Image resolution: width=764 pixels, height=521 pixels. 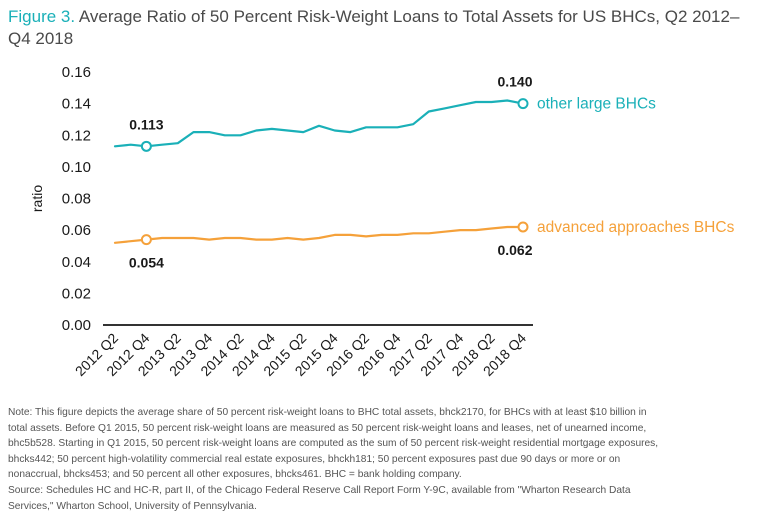 I want to click on data-label: 0.140, so click(x=514, y=82).